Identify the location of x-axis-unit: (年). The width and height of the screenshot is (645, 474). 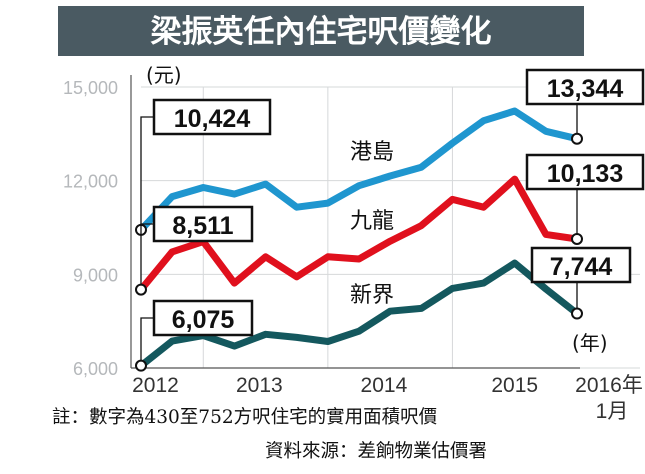
(590, 343).